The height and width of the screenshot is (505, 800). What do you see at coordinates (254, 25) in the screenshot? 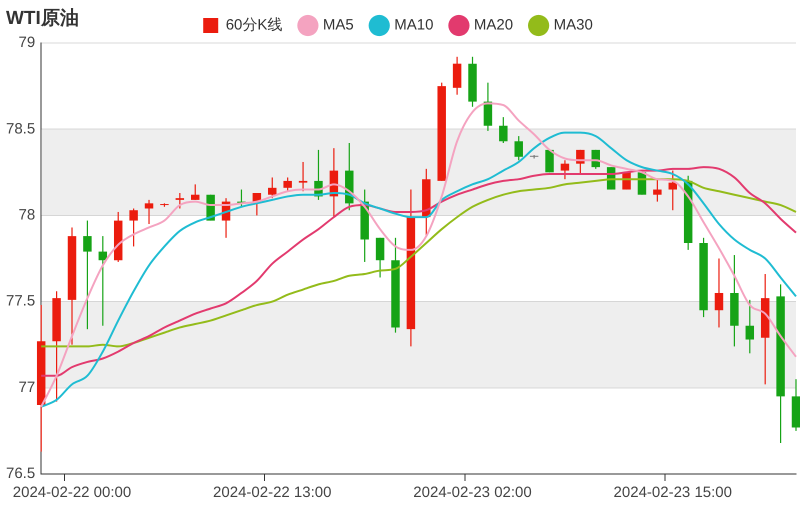
I see `legend-label: 60分K线` at bounding box center [254, 25].